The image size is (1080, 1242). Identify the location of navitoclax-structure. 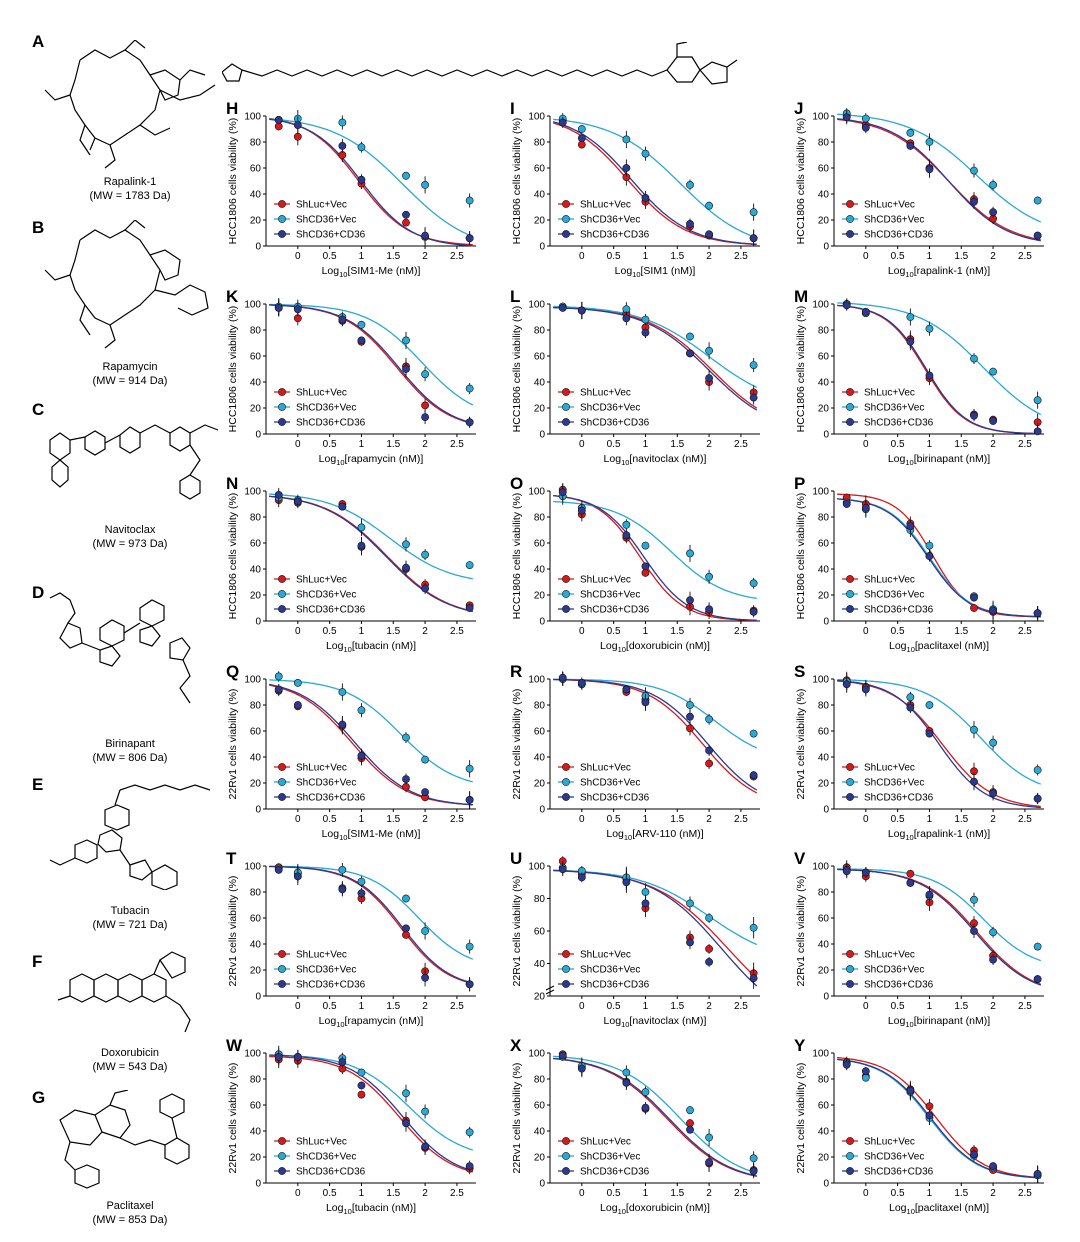
(130, 455).